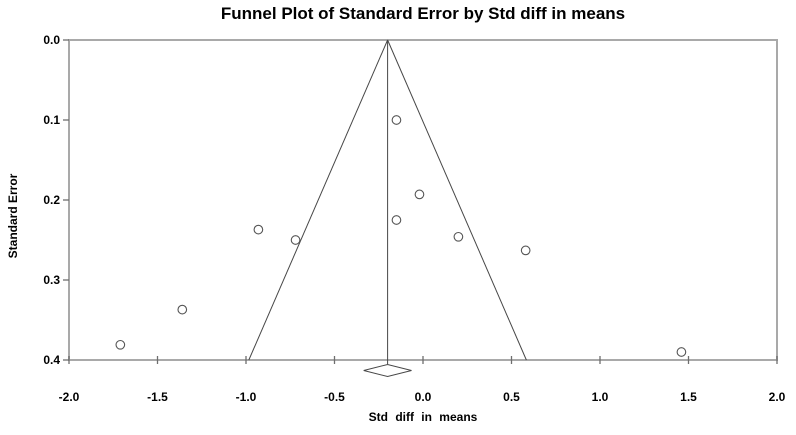  What do you see at coordinates (318, 200) in the screenshot?
I see `funnel-left-line` at bounding box center [318, 200].